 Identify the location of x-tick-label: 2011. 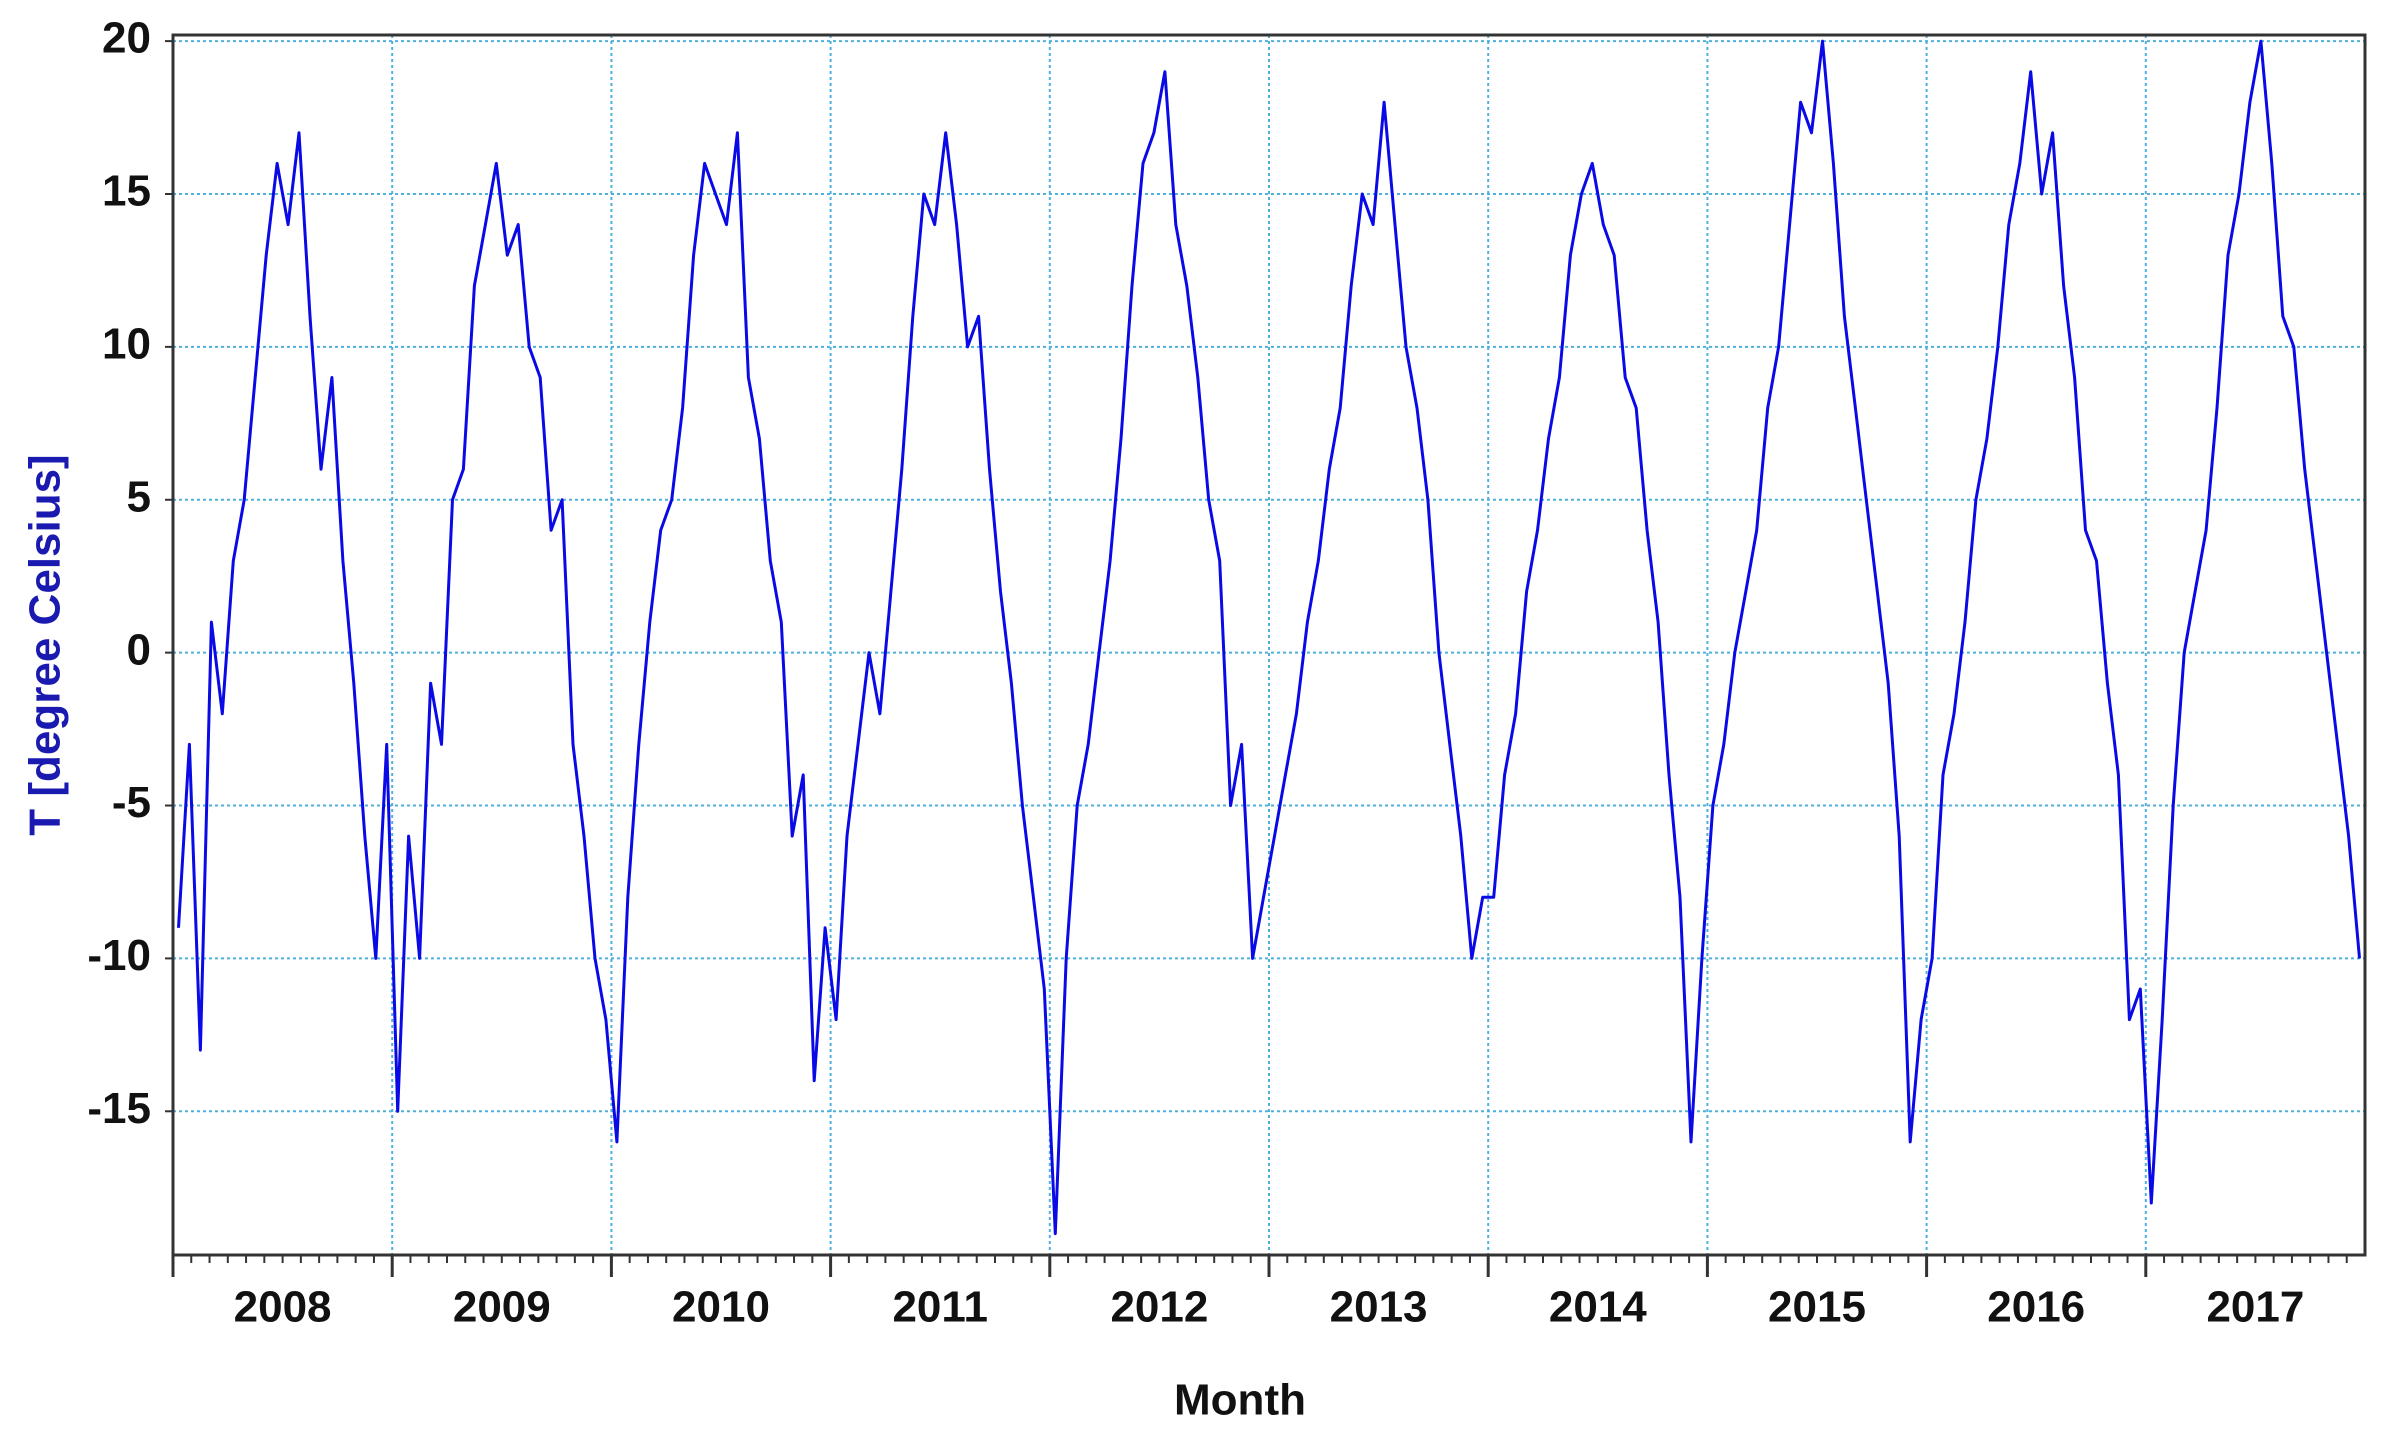
(939, 1307).